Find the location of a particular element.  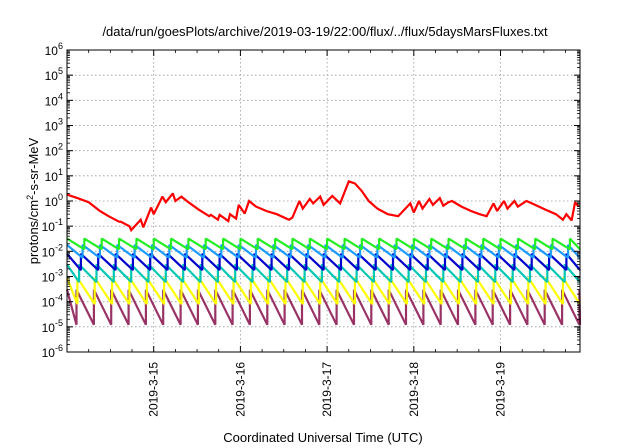

y-tick-label: 10² is located at coordinates (54, 150).